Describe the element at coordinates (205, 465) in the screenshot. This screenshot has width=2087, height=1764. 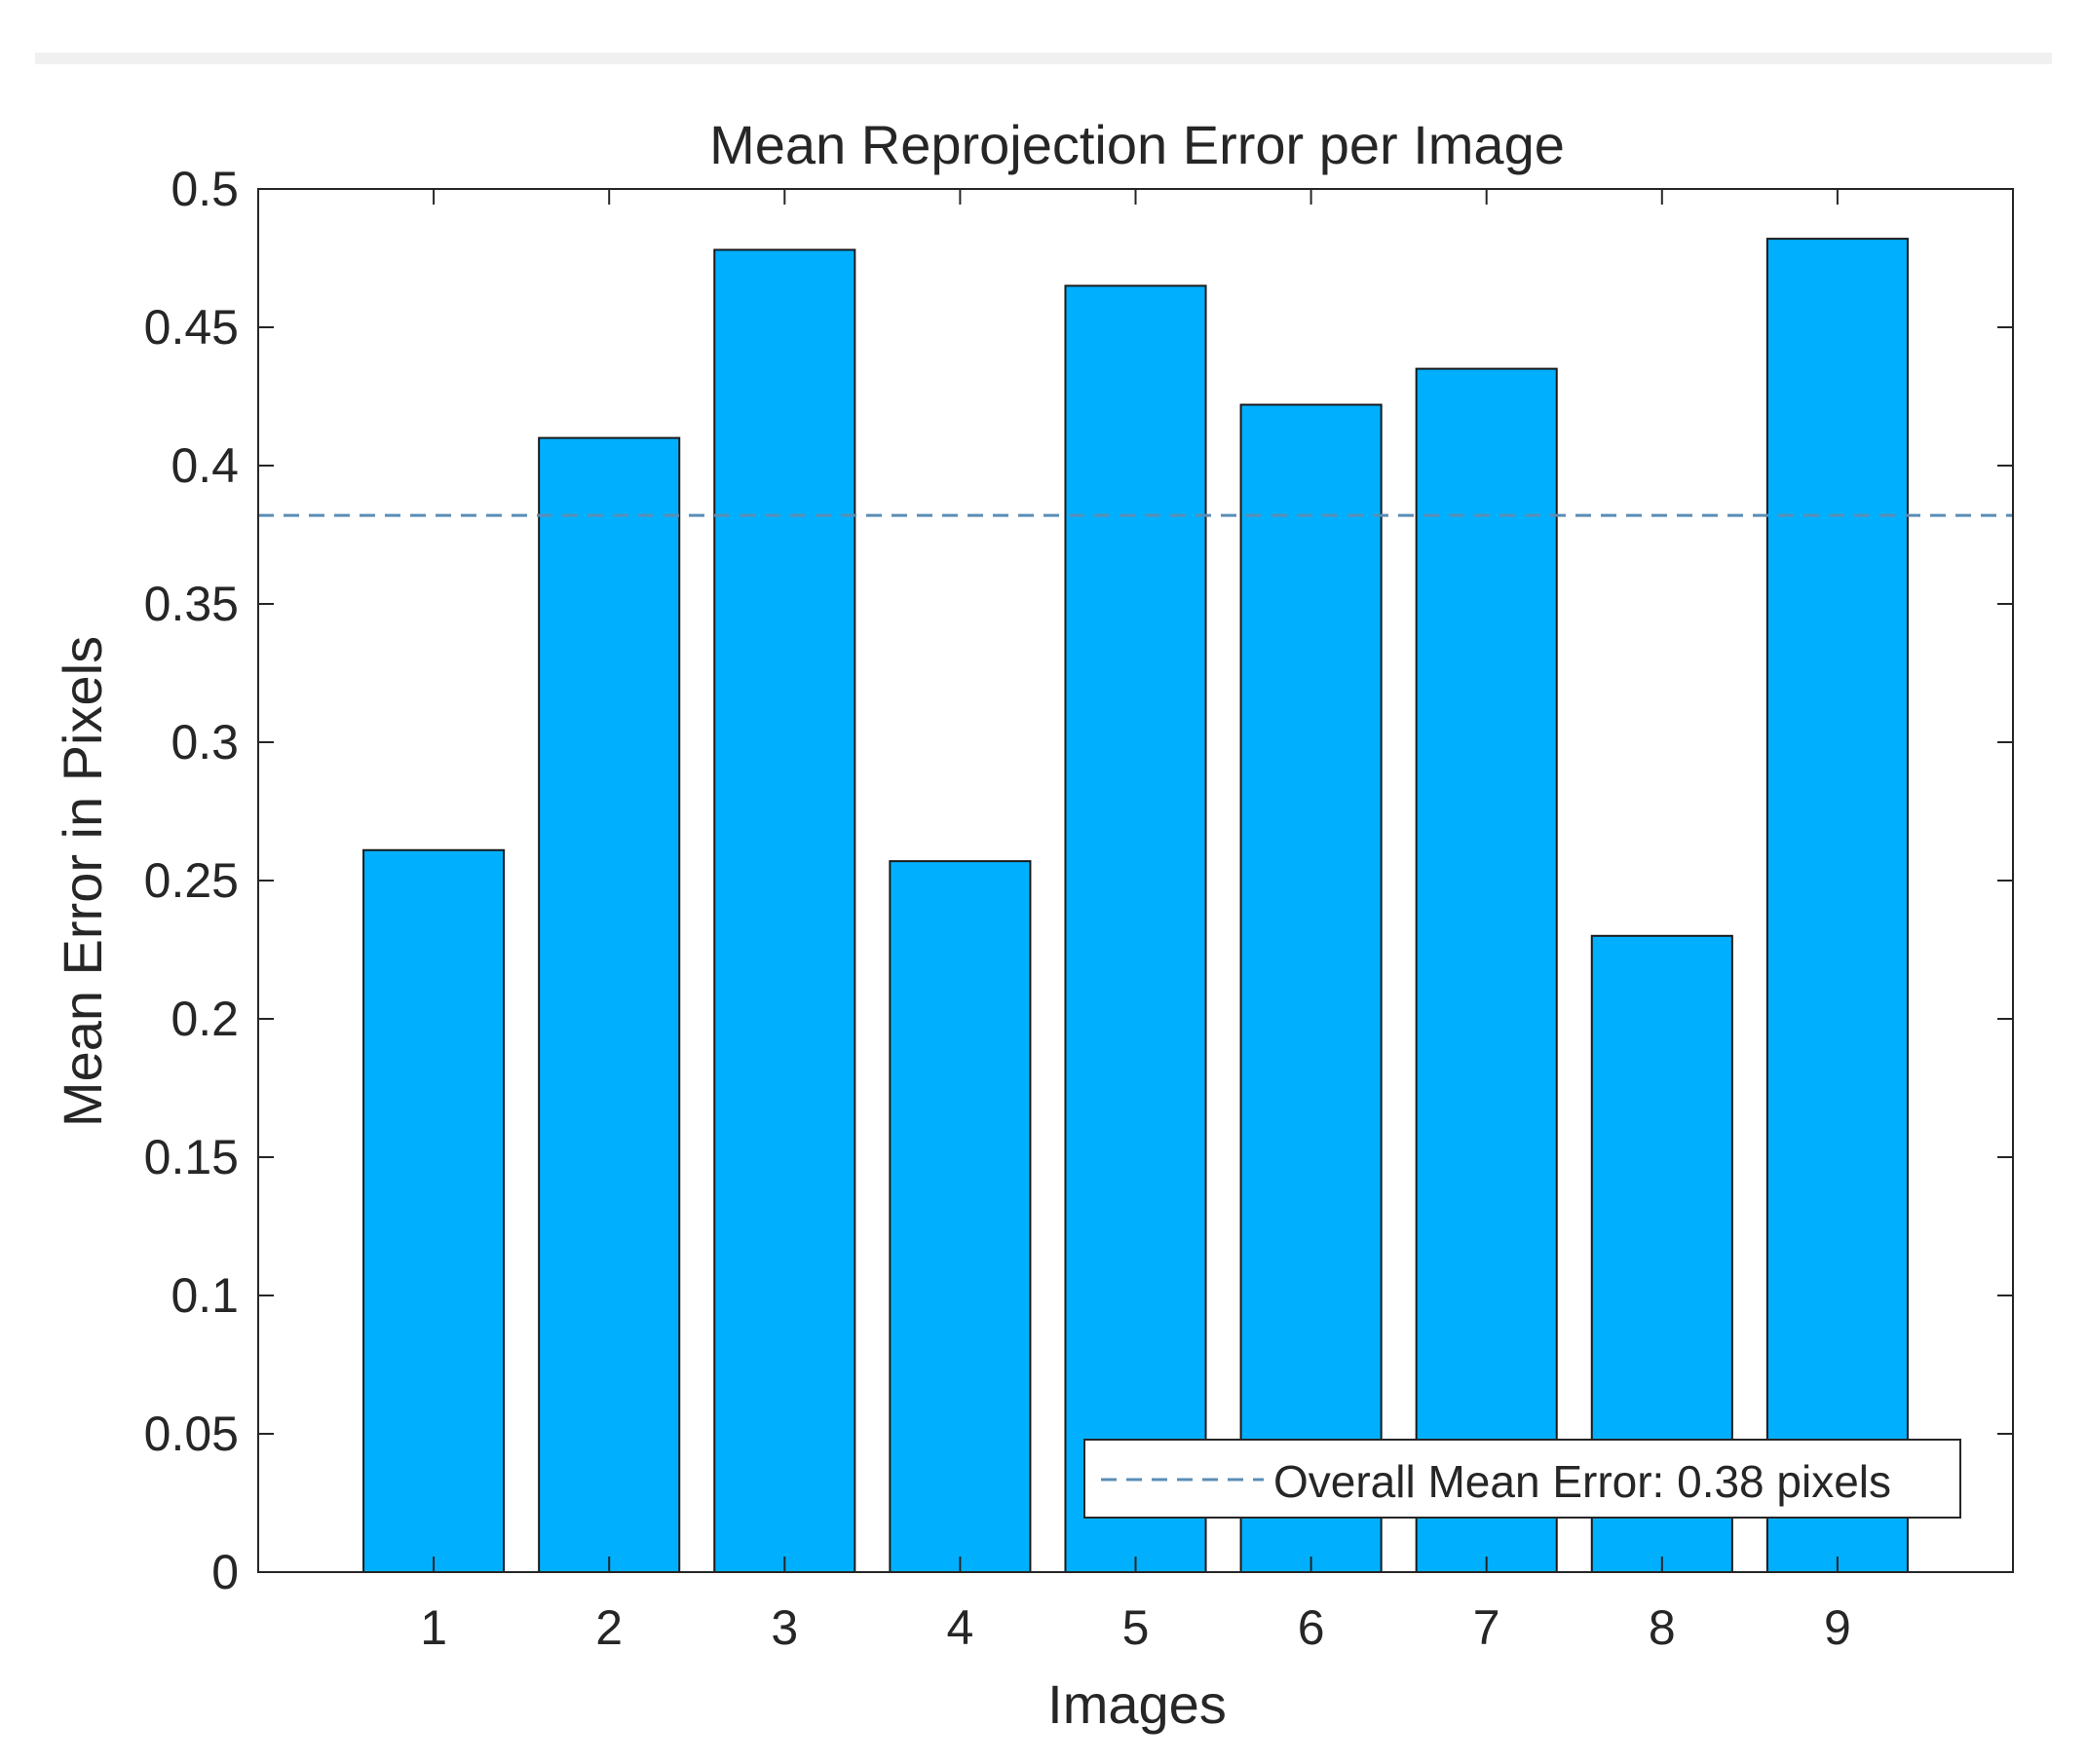
I see `y-tick-label: 0.4` at that location.